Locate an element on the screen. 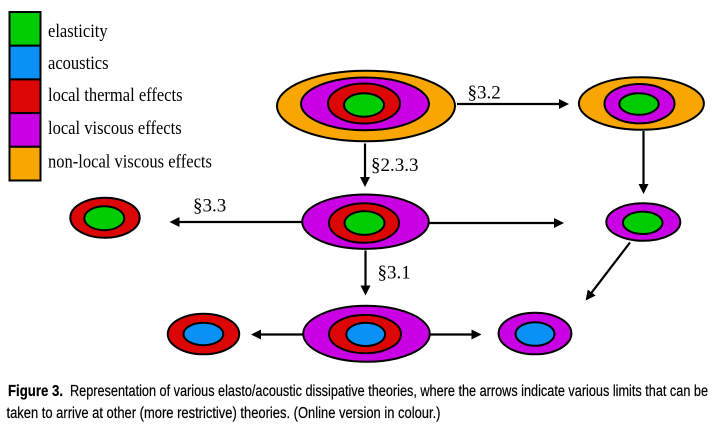 This screenshot has width=720, height=431. svg-text: non-local viscous effects is located at coordinates (130, 161).